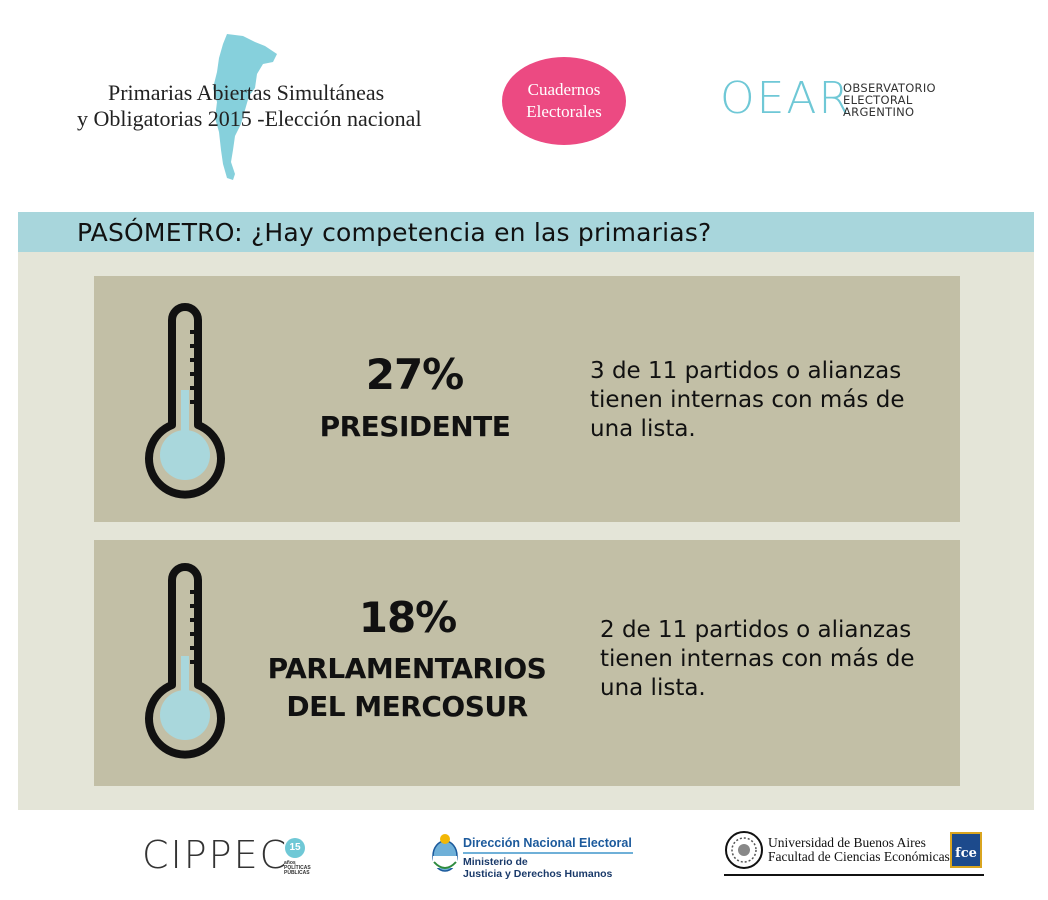 The image size is (1048, 900). I want to click on section-banner, so click(526, 232).